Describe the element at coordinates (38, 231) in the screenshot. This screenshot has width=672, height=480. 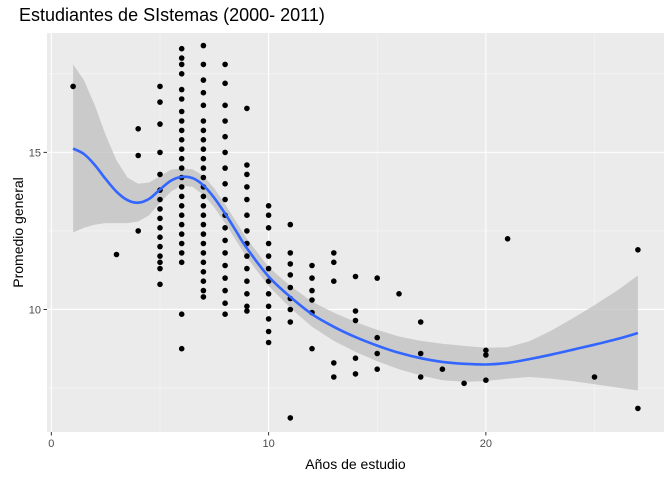
I see `y-axis-ticks: 10 15` at that location.